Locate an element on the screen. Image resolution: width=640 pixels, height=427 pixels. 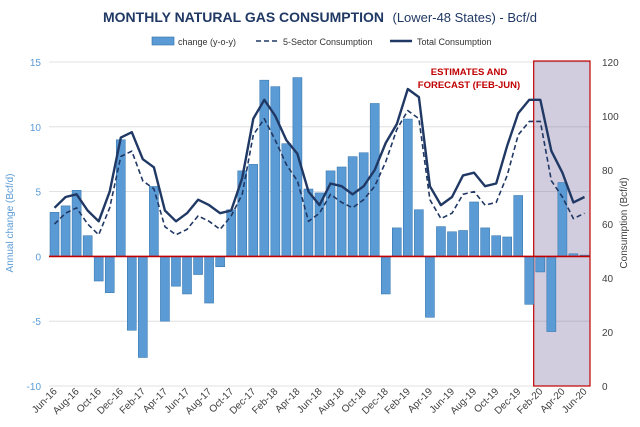
forecast-annotation-line2: FORECAST (FEB-JUN) is located at coordinates (469, 85).